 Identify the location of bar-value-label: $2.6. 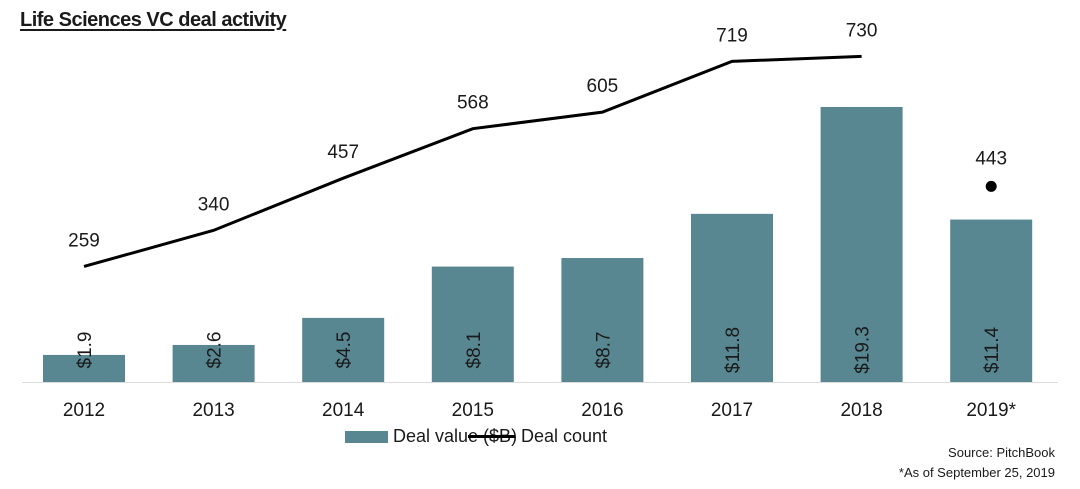
(215, 350).